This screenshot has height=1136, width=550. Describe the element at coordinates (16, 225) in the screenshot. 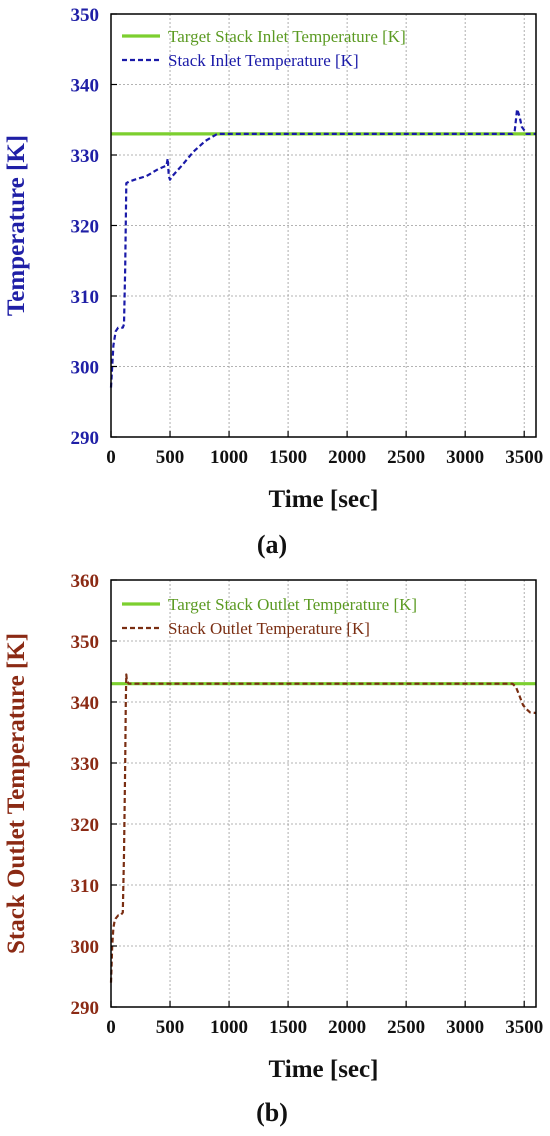

I see `y-axis-title: Temperature [K]` at that location.